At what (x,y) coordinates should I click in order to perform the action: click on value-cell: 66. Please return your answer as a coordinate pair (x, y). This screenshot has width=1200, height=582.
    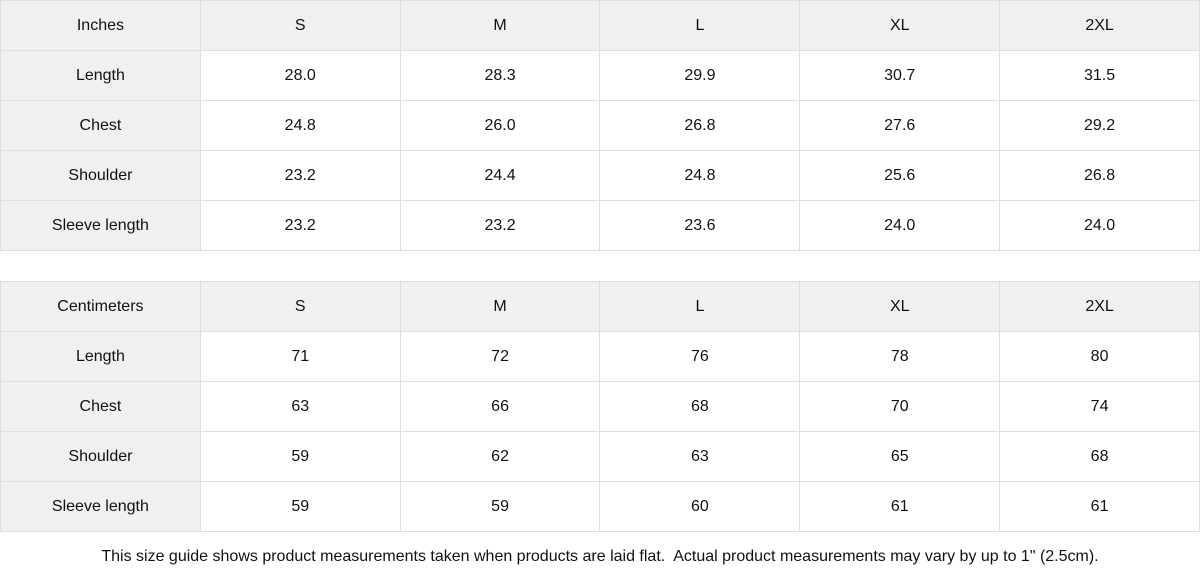
    Looking at the image, I should click on (500, 406).